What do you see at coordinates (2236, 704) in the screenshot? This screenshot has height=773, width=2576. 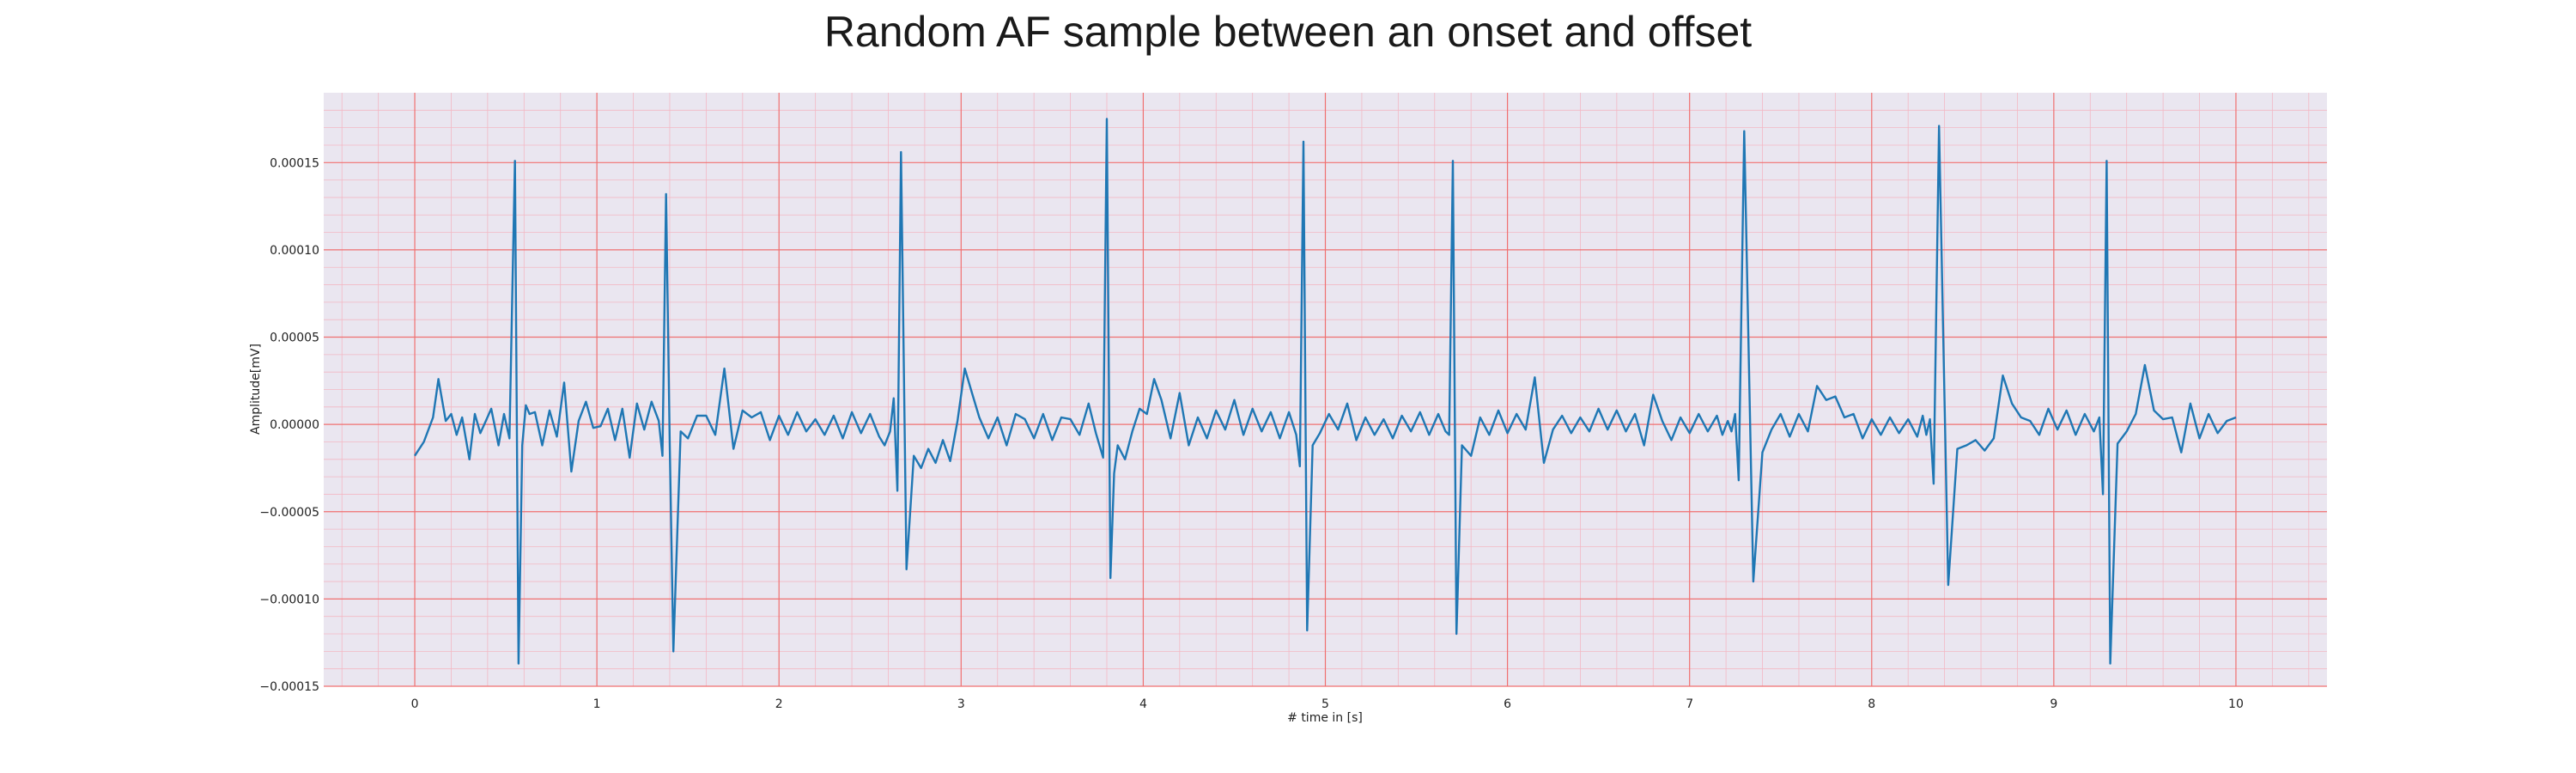 I see `x-tick-label: 10` at bounding box center [2236, 704].